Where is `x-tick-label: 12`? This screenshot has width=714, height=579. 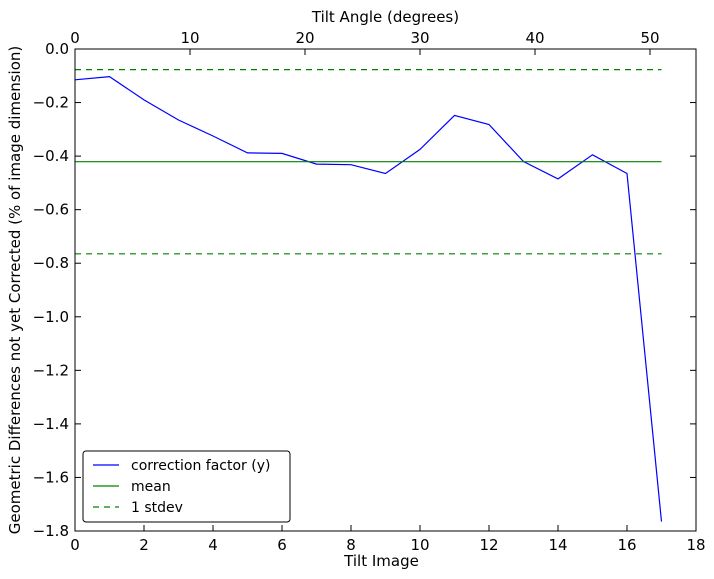
x-tick-label: 12 is located at coordinates (488, 545).